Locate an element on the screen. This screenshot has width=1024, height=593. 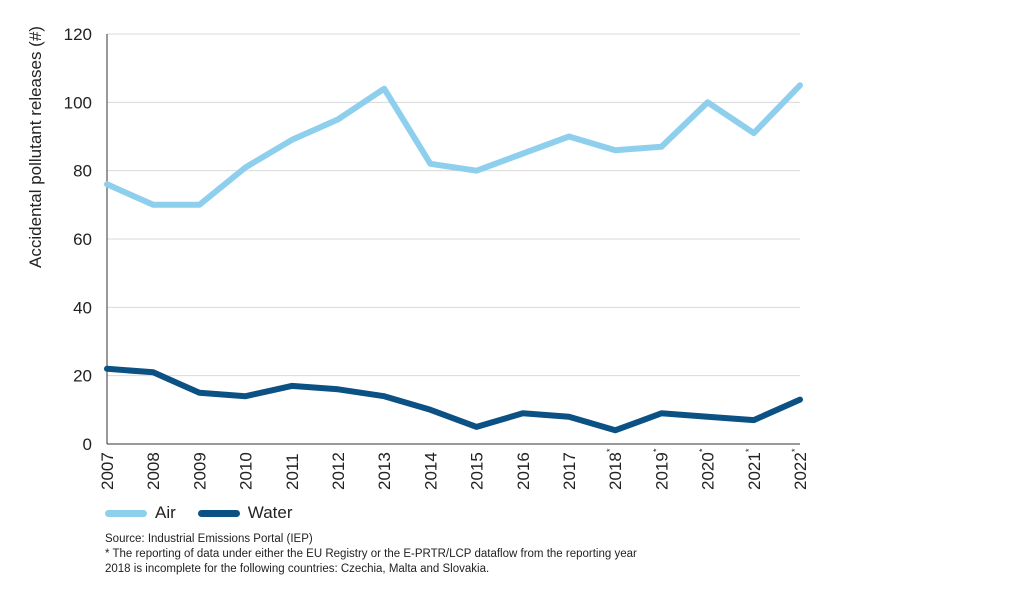
legend-label-water: Water is located at coordinates (270, 512).